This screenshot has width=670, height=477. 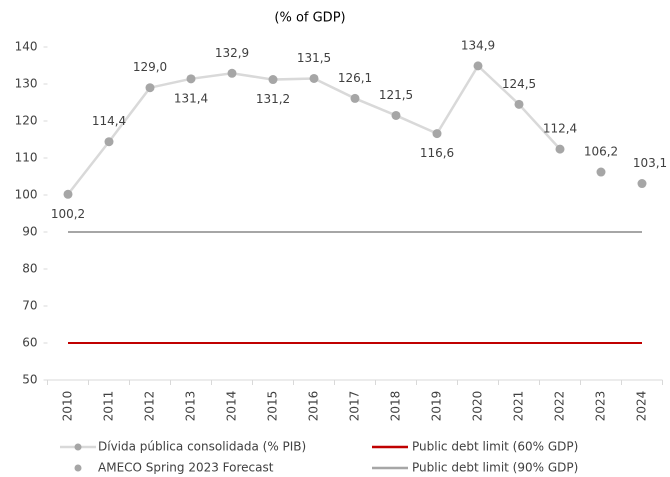 What do you see at coordinates (601, 152) in the screenshot?
I see `data-label: 106,2` at bounding box center [601, 152].